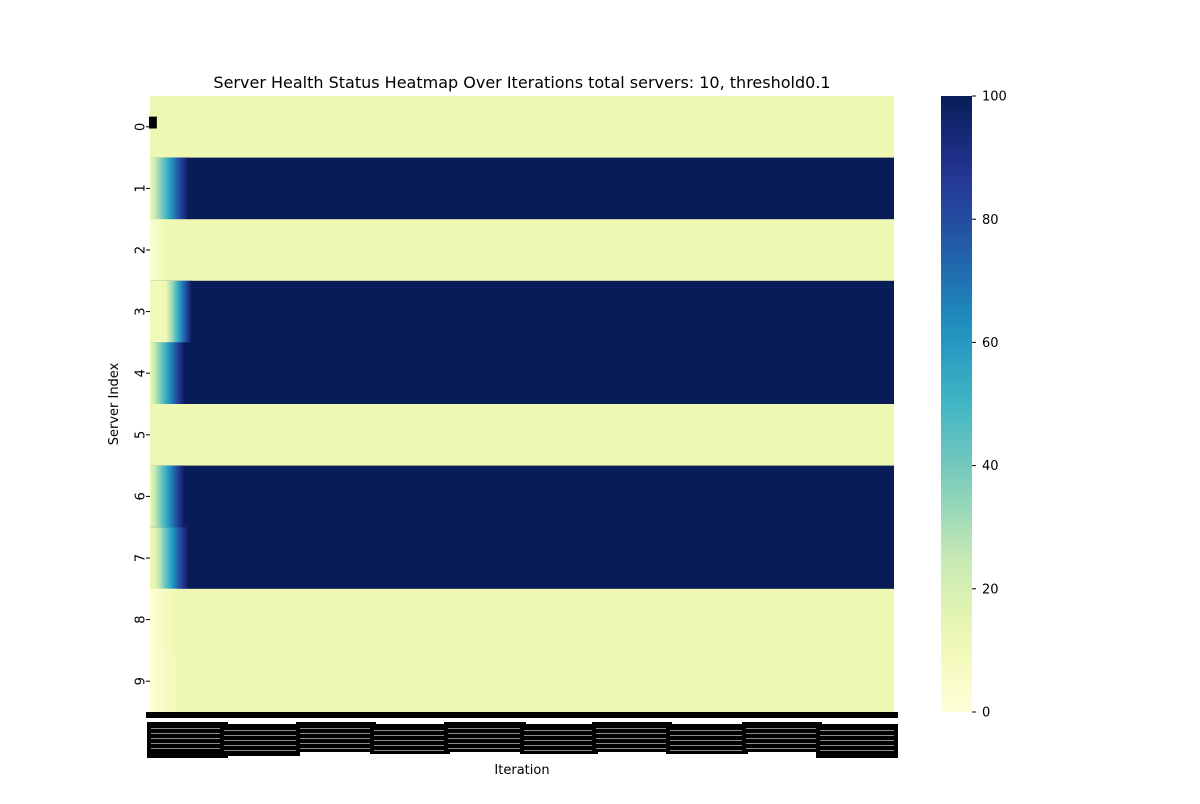  I want to click on y-tick-label-7: 7, so click(141, 558).